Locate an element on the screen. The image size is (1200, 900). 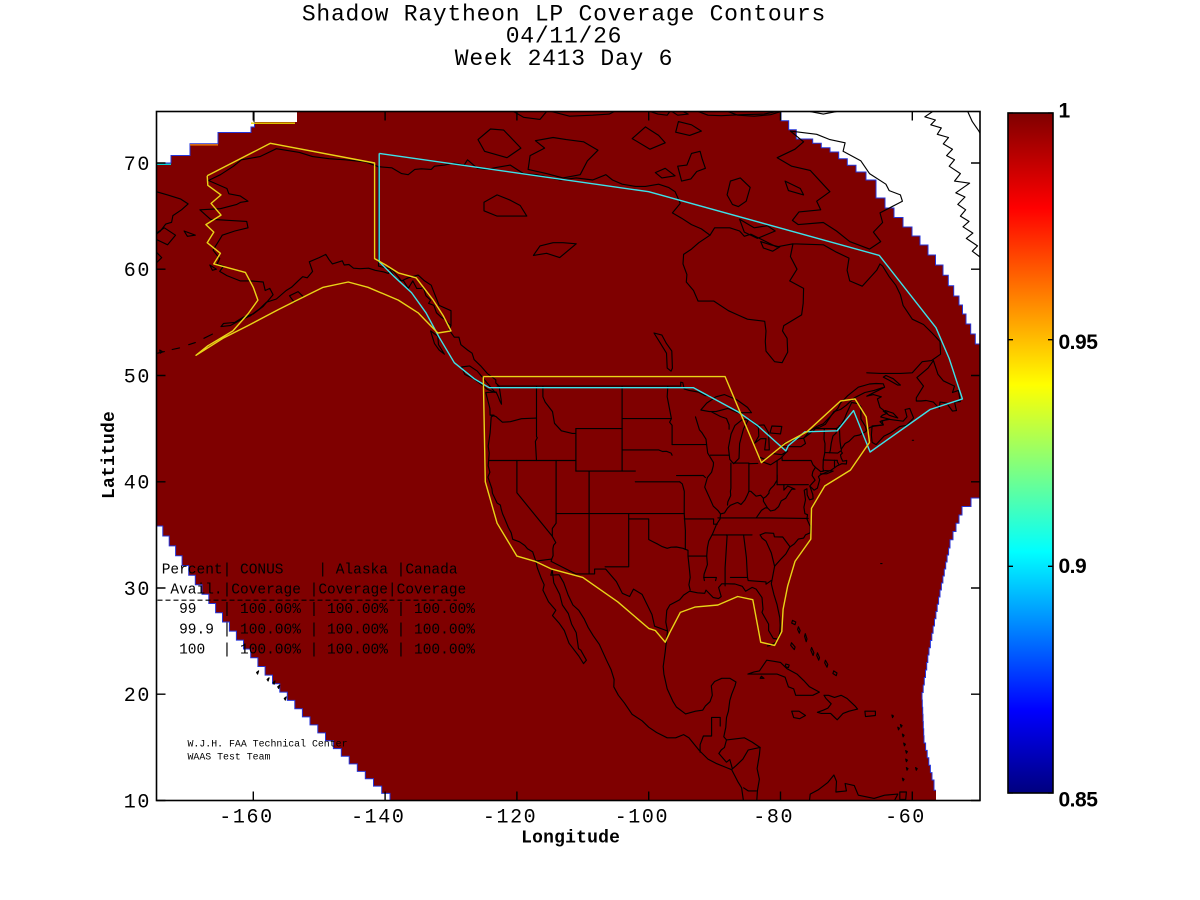
svg-text:Shadow Raytheon LP Coverage Co: Shadow Raytheon LP Coverage Contours is located at coordinates (564, 14).